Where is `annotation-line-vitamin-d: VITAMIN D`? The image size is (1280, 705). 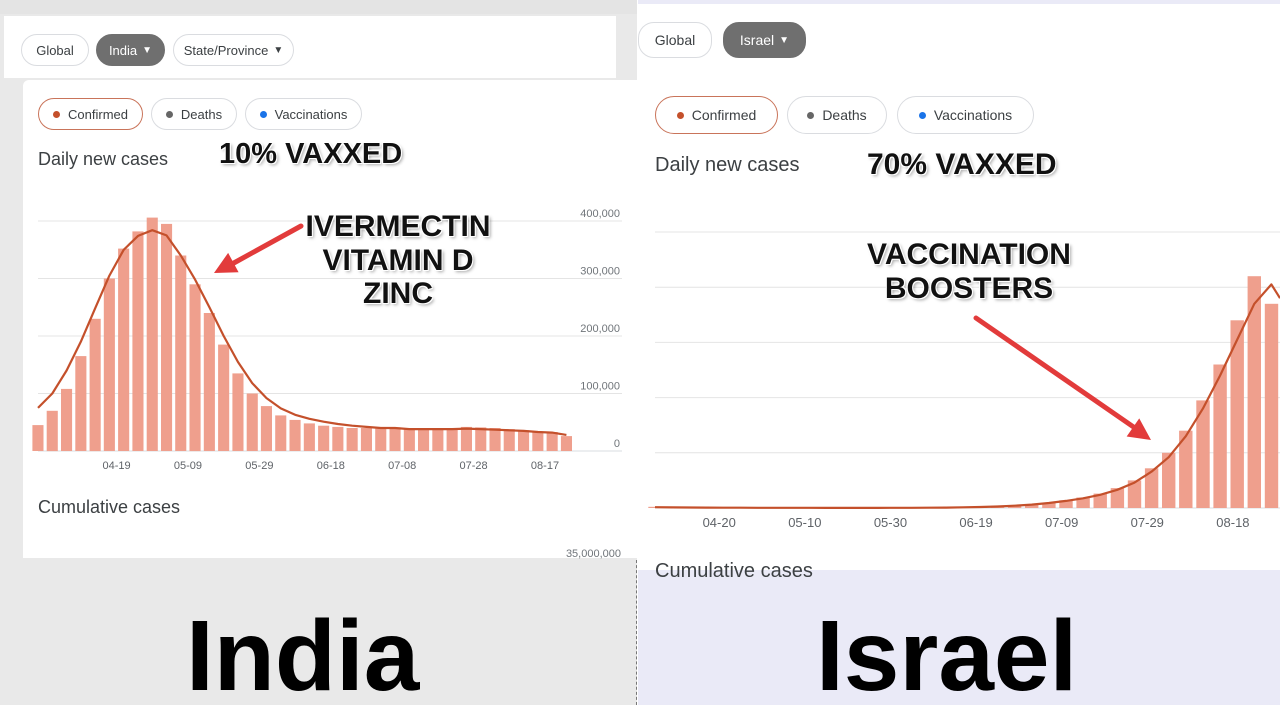 annotation-line-vitamin-d: VITAMIN D is located at coordinates (398, 260).